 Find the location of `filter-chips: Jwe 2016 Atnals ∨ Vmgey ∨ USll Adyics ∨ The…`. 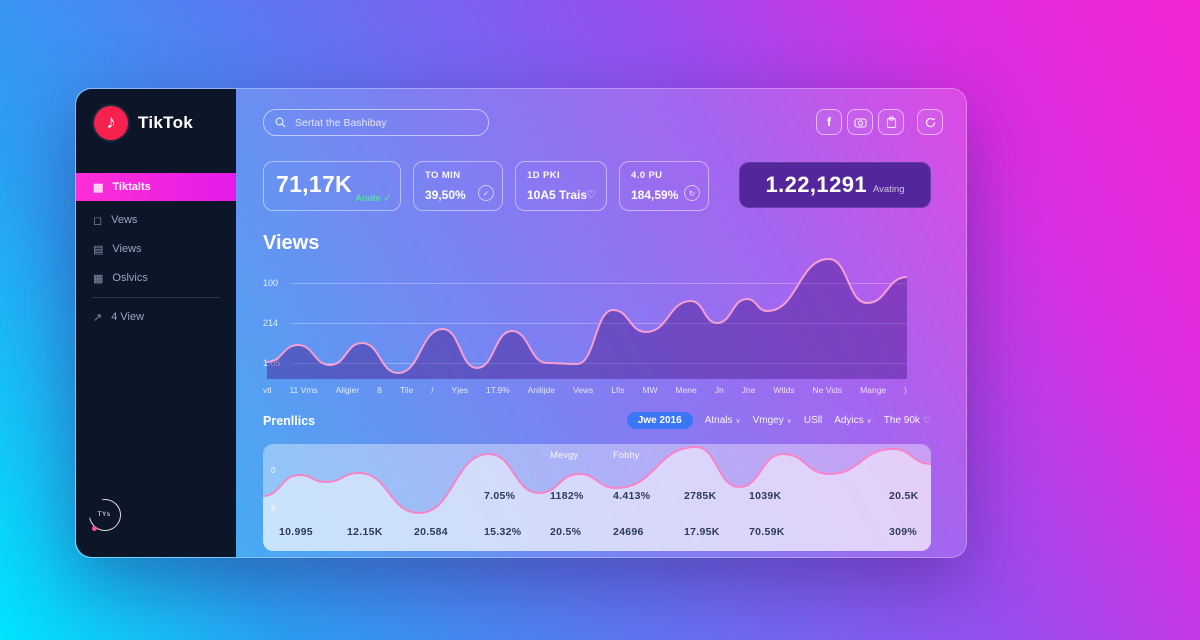

filter-chips: Jwe 2016 Atnals ∨ Vmgey ∨ USll Adyics ∨ The… is located at coordinates (778, 420).